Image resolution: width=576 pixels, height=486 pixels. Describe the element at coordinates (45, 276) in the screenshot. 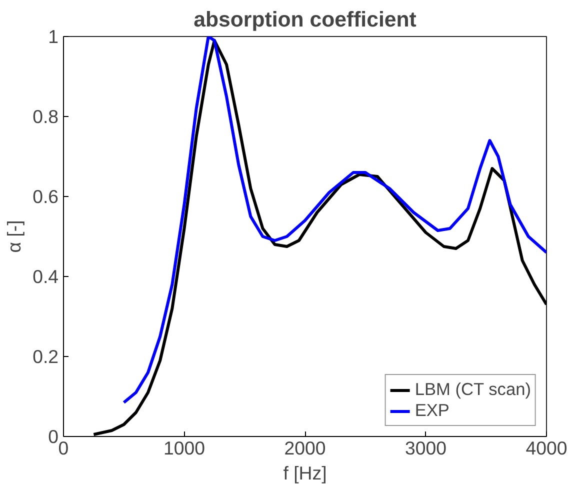

I see `y-tick-label: 0.4` at that location.